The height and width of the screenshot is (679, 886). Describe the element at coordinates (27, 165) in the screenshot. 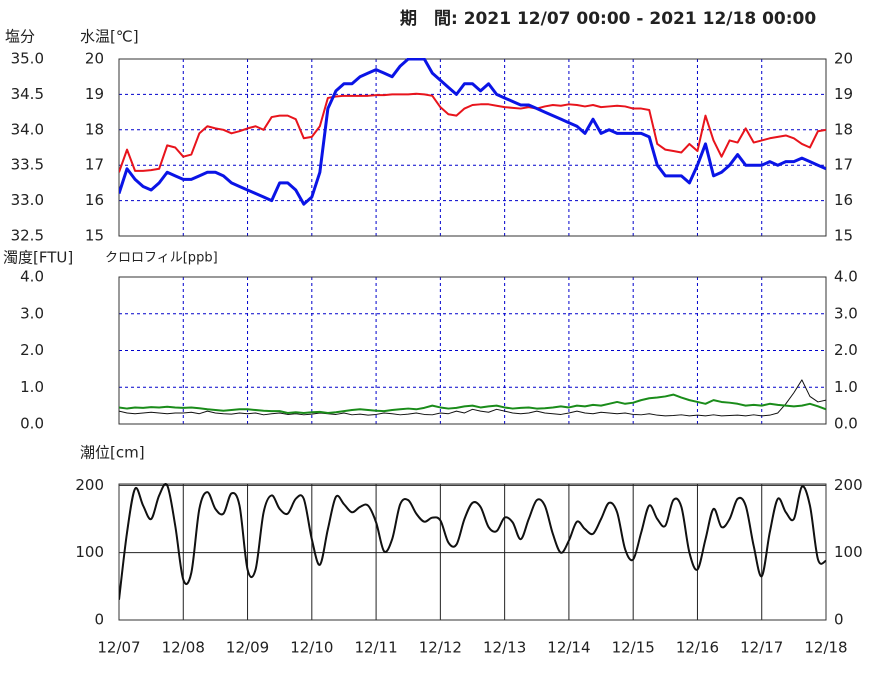

I see `y-tick-label: 33.5` at that location.